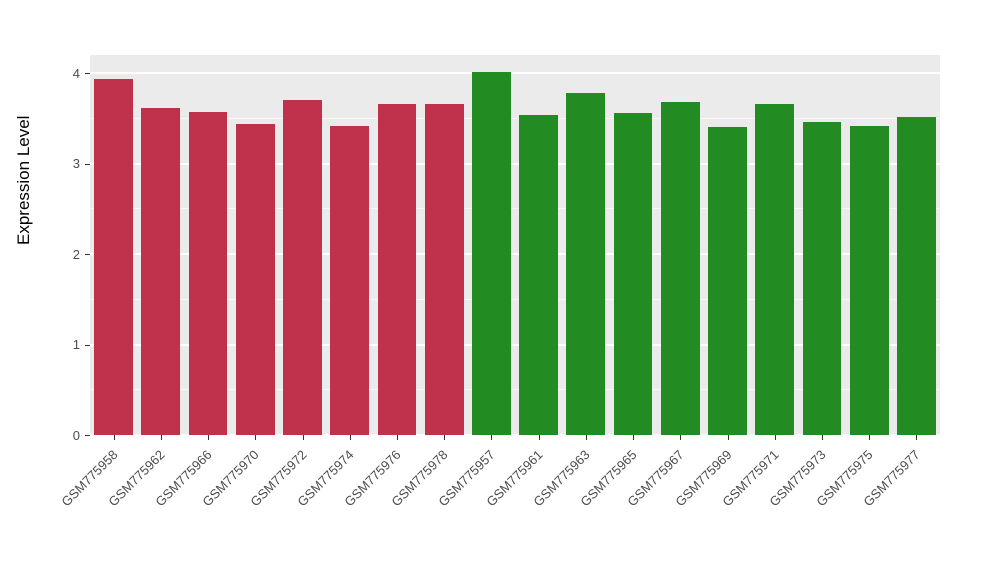 The width and height of the screenshot is (1000, 580). What do you see at coordinates (23, 180) in the screenshot?
I see `y-axis-title: Expression Level` at bounding box center [23, 180].